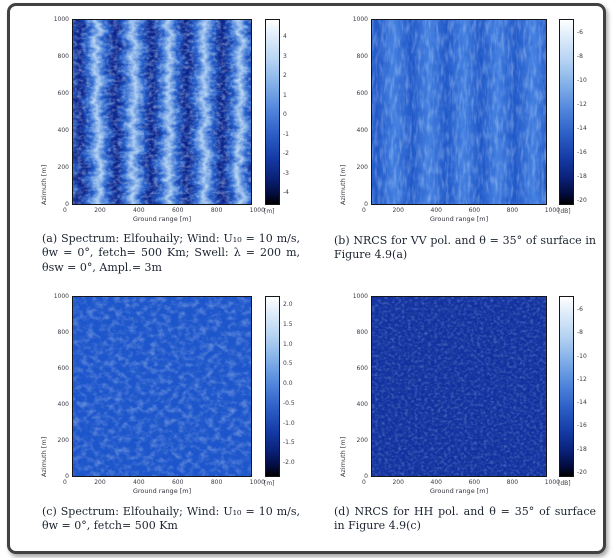  What do you see at coordinates (286, 153) in the screenshot?
I see `colorbar-tick-label: -2` at bounding box center [286, 153].